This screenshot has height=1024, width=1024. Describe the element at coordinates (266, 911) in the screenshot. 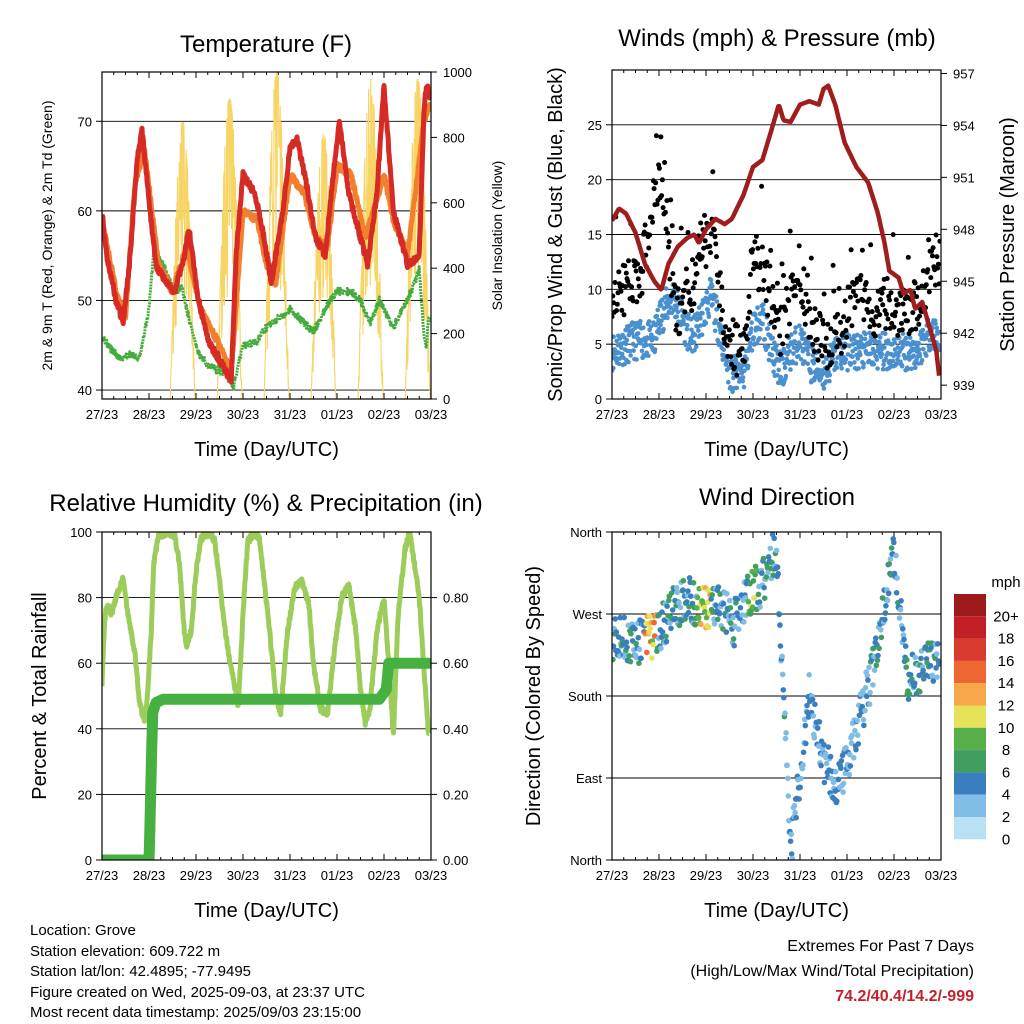

I see `x-axis-label: Time (Day/UTC)` at that location.